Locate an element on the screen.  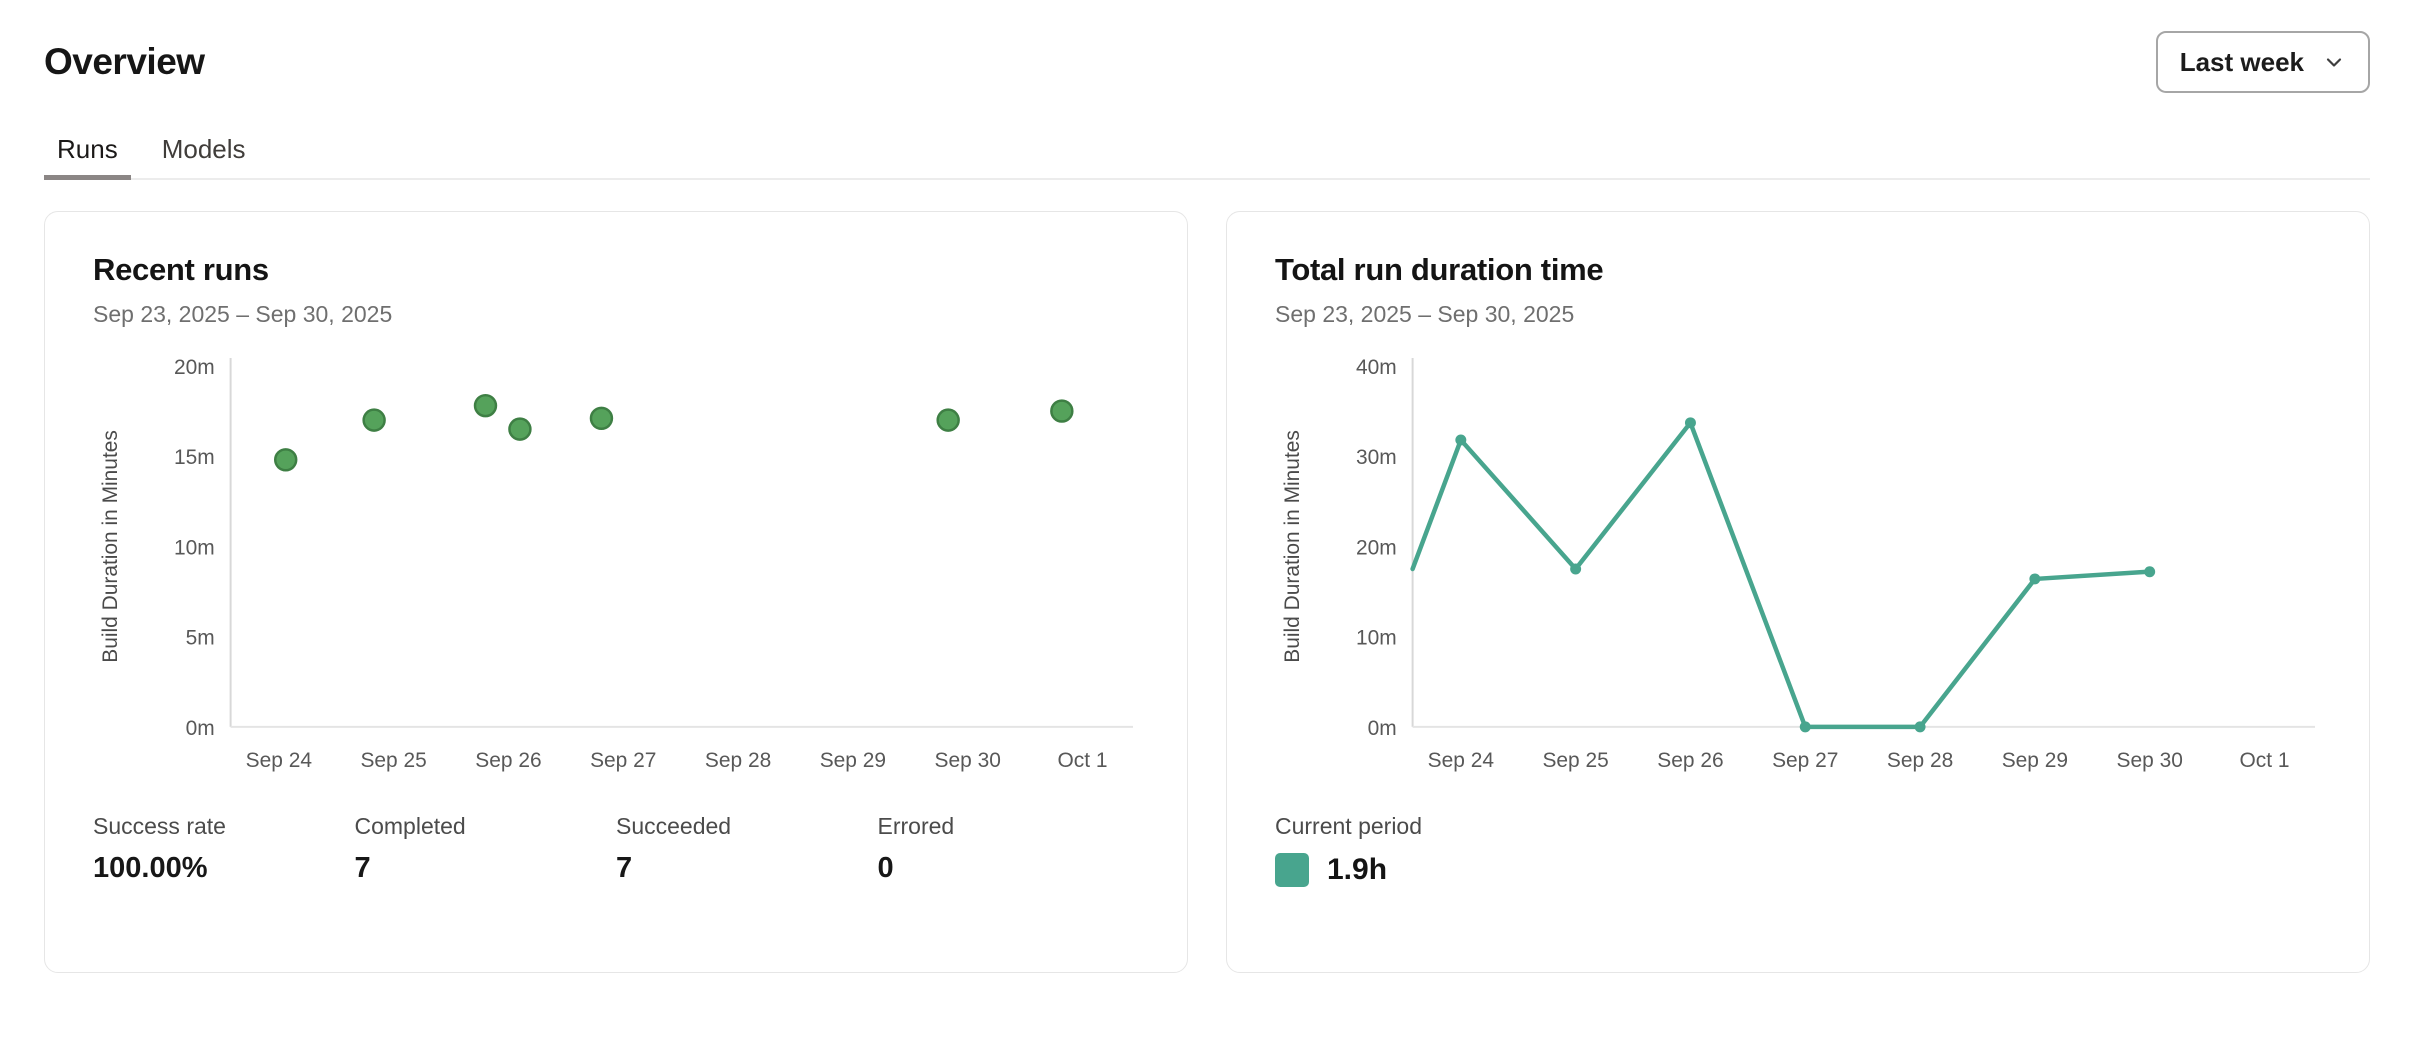
tabs: Runs Models is located at coordinates (1207, 153).